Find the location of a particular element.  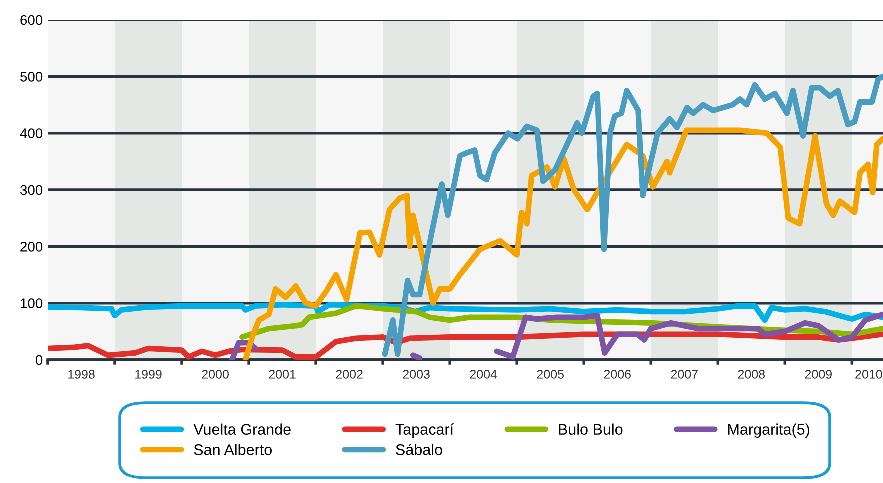

y-tick-label: 500 is located at coordinates (31, 77).